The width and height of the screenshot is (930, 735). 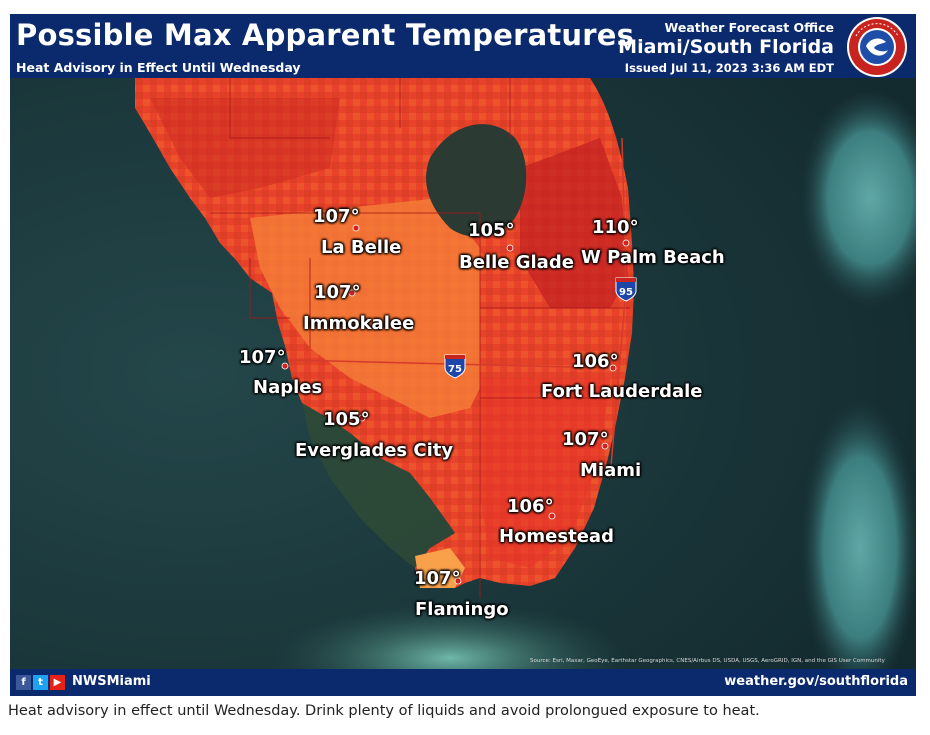 What do you see at coordinates (23, 682) in the screenshot?
I see `facebook-icon: f` at bounding box center [23, 682].